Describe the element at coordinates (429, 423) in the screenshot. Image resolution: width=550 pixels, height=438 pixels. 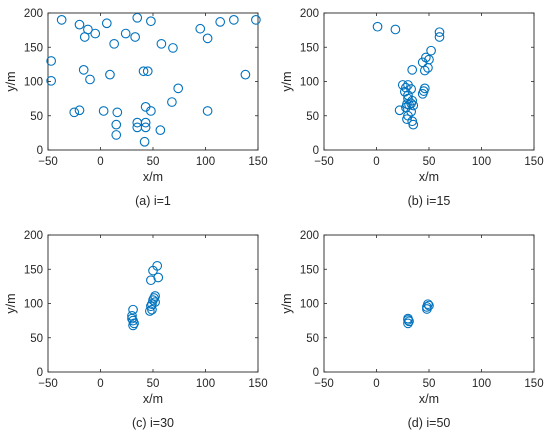
I see `subplot-caption: (d) i=50` at that location.